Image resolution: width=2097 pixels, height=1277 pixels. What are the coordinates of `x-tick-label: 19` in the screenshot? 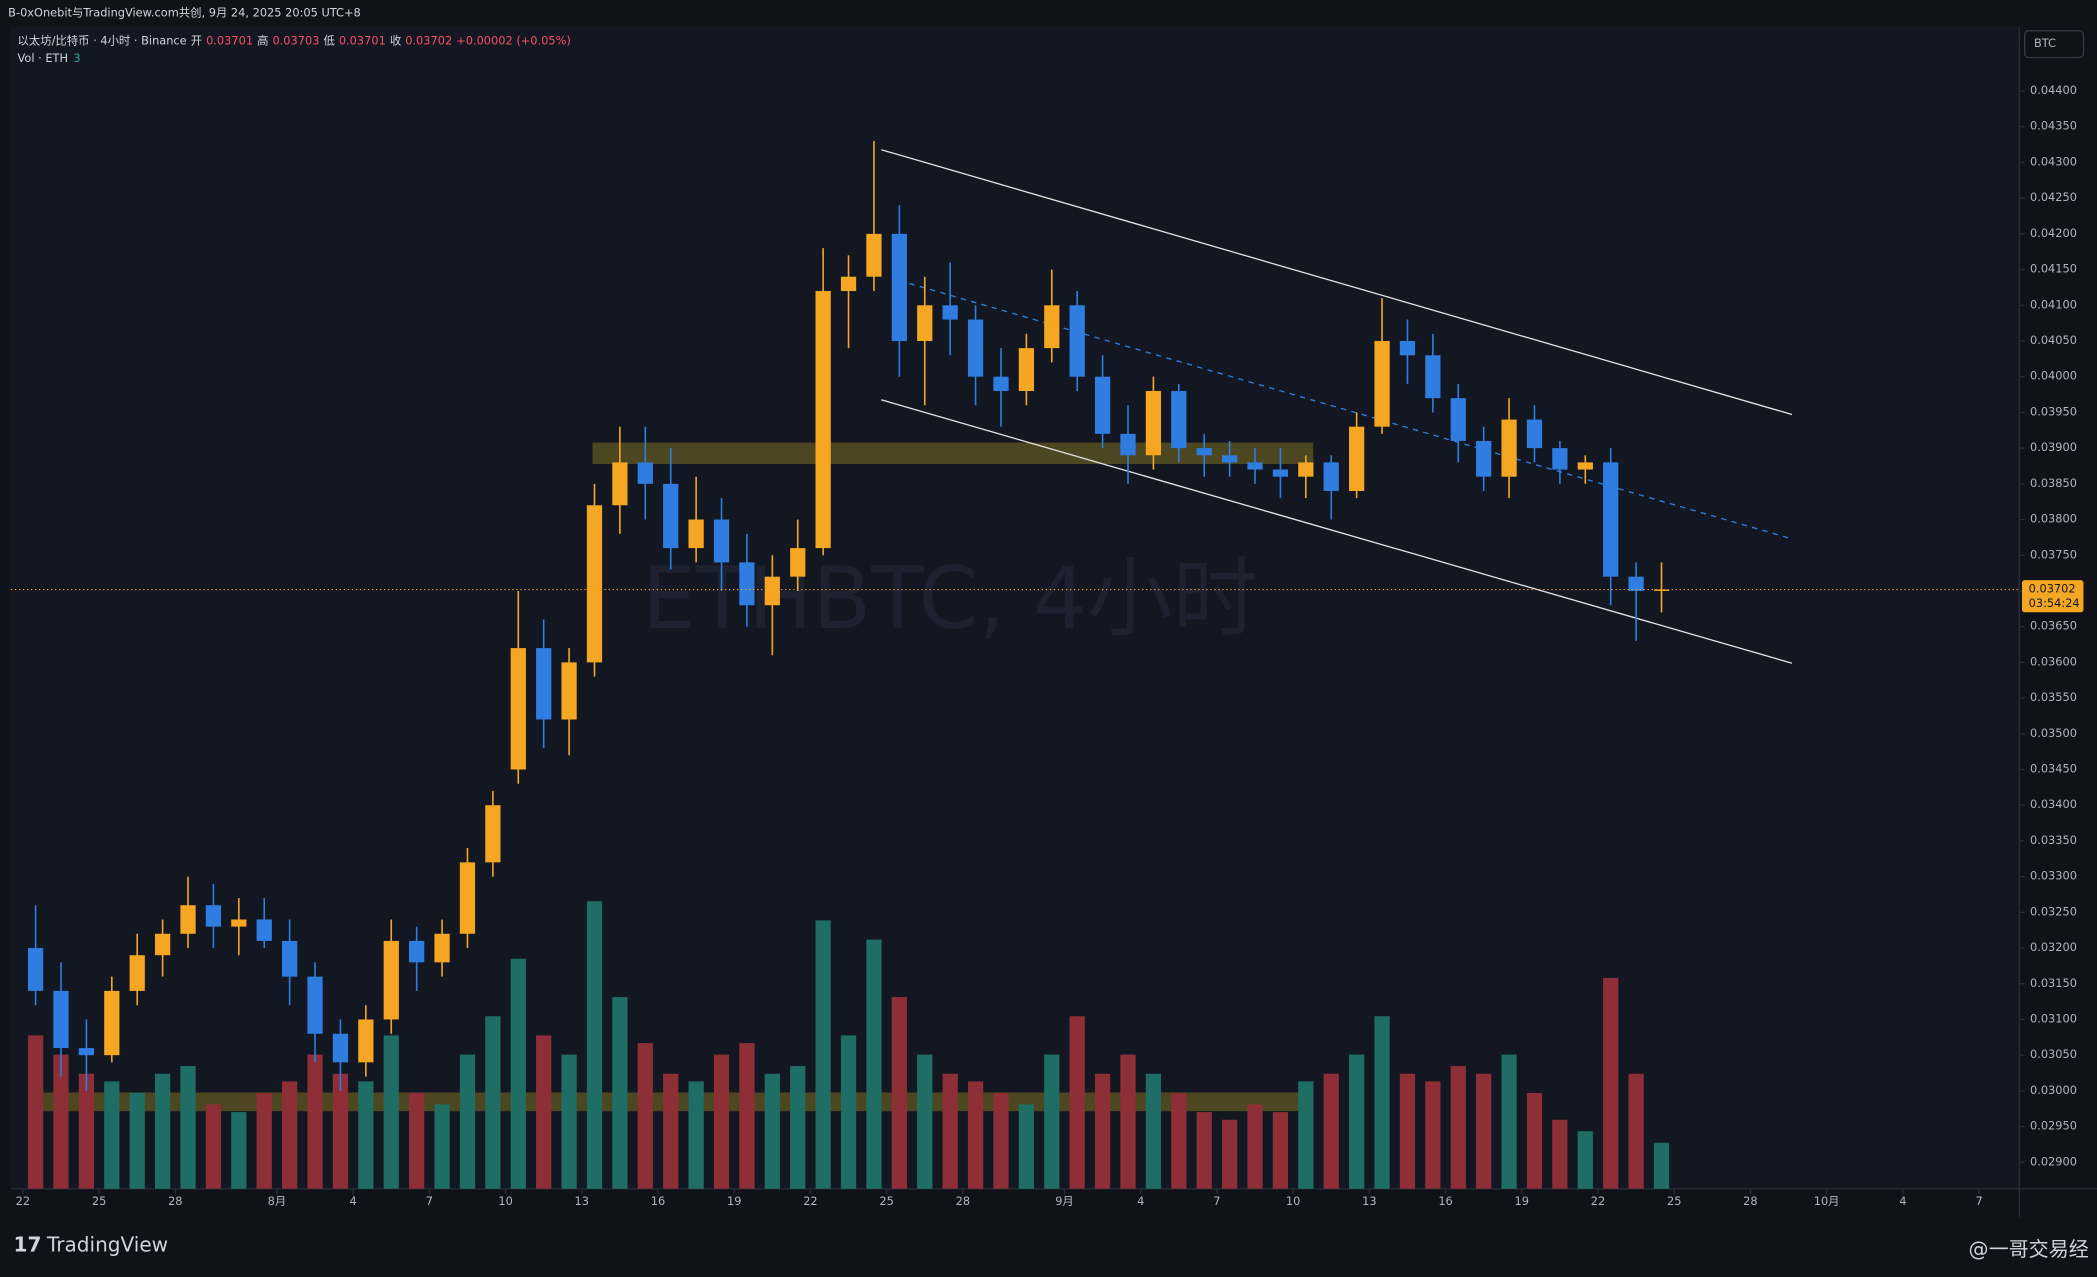 It's located at (734, 1201).